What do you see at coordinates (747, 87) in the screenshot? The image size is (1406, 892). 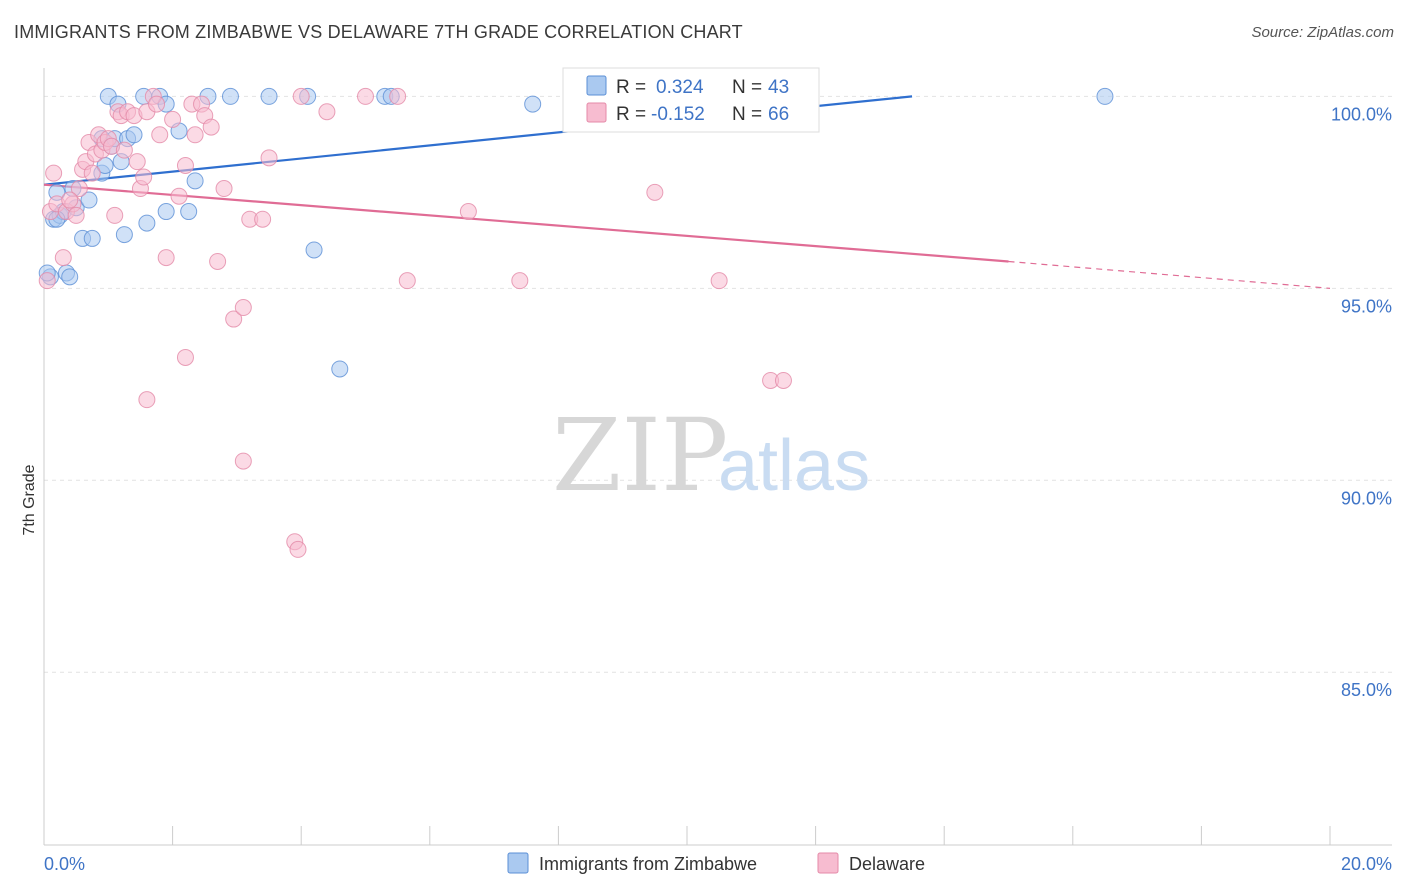 I see `stats-n-label-blue: N =` at bounding box center [747, 87].